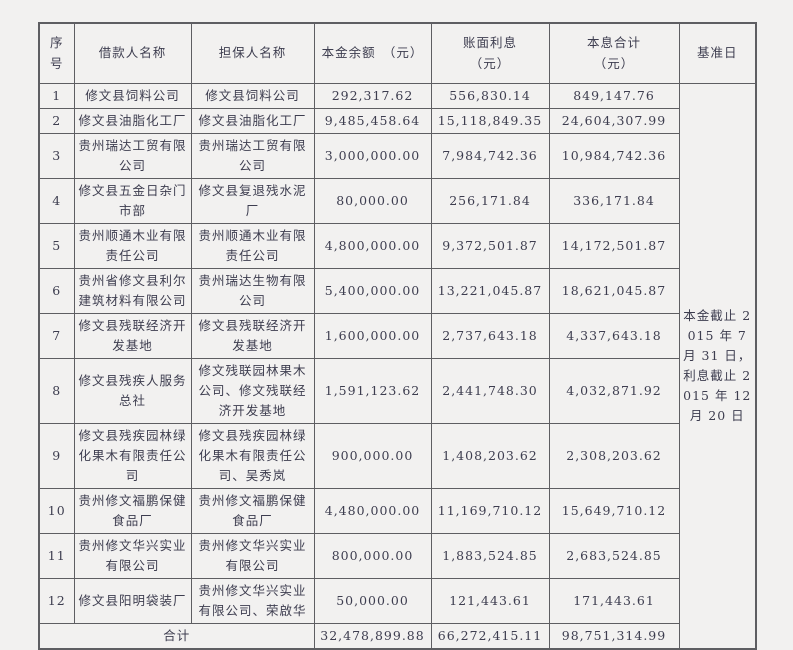  Describe the element at coordinates (372, 53) in the screenshot. I see `header-principal: 本金余额 （元）` at that location.